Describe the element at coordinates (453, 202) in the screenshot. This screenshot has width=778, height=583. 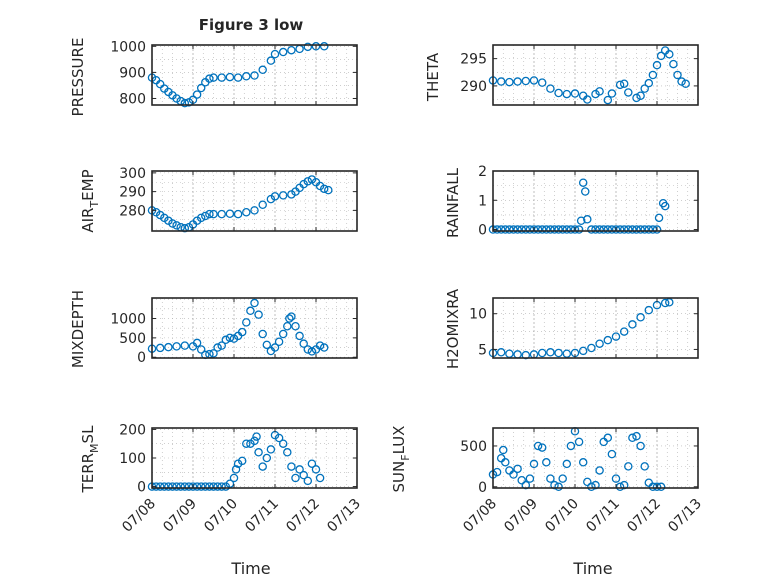
I see `ylabel-rainfall: RAINFALL` at that location.